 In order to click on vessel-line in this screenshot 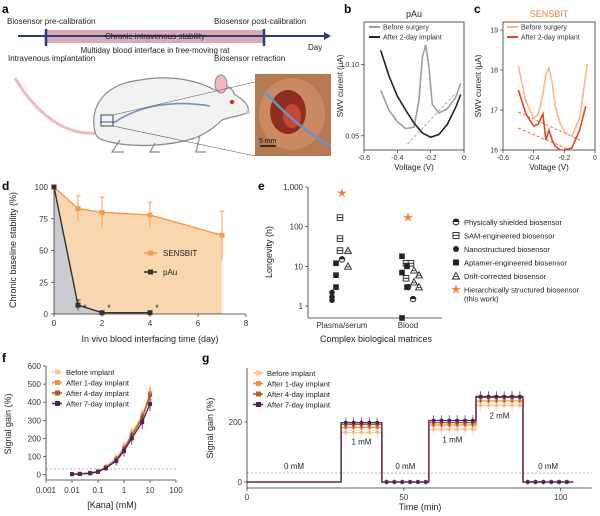, I will do `click(155, 112)`.